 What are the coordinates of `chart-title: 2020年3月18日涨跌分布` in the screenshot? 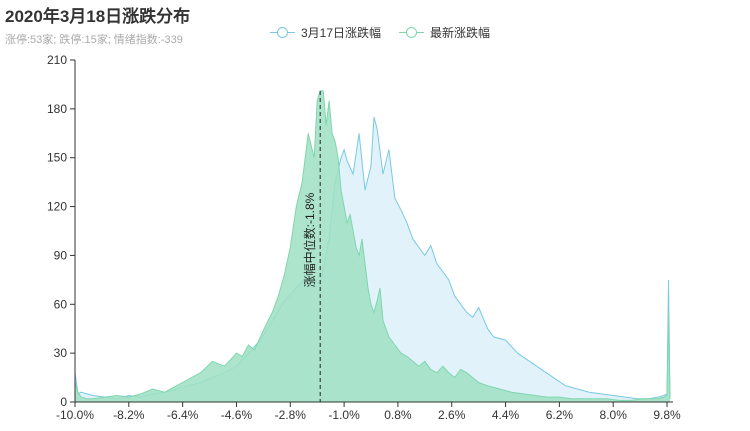 It's located at (98, 16).